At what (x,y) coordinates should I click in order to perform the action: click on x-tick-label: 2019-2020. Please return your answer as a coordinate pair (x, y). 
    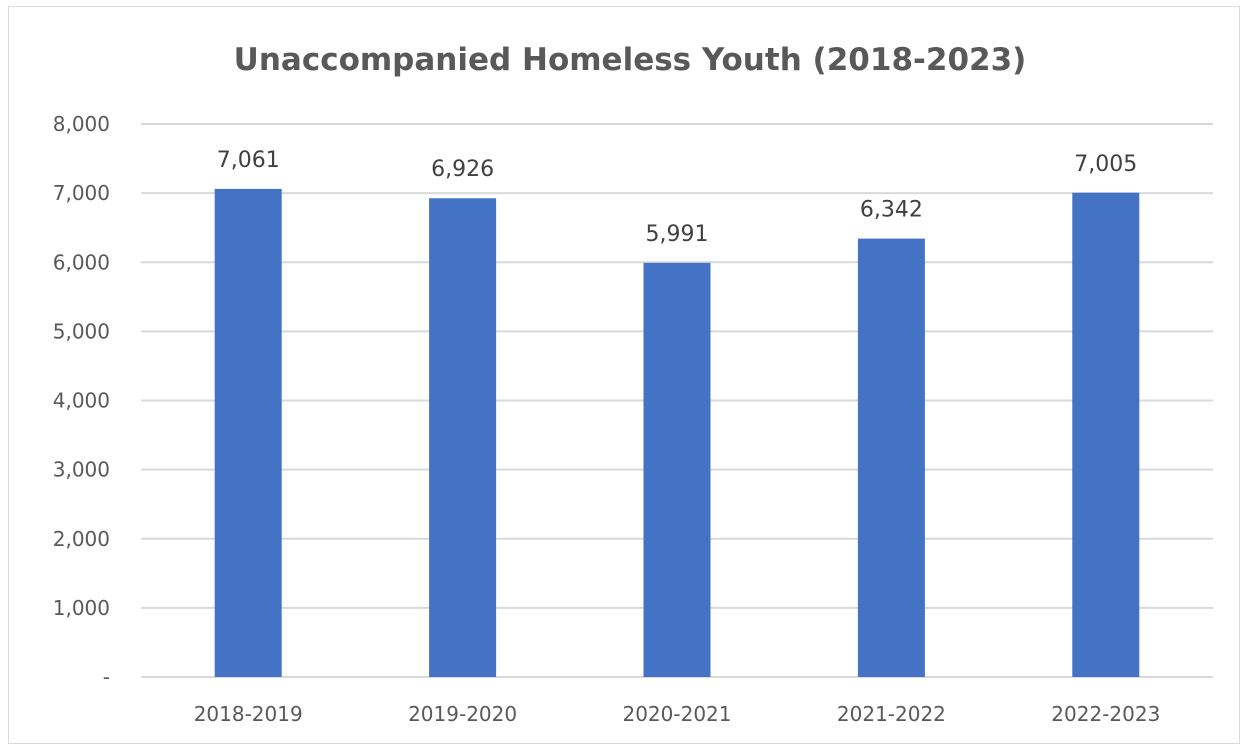
    Looking at the image, I should click on (462, 714).